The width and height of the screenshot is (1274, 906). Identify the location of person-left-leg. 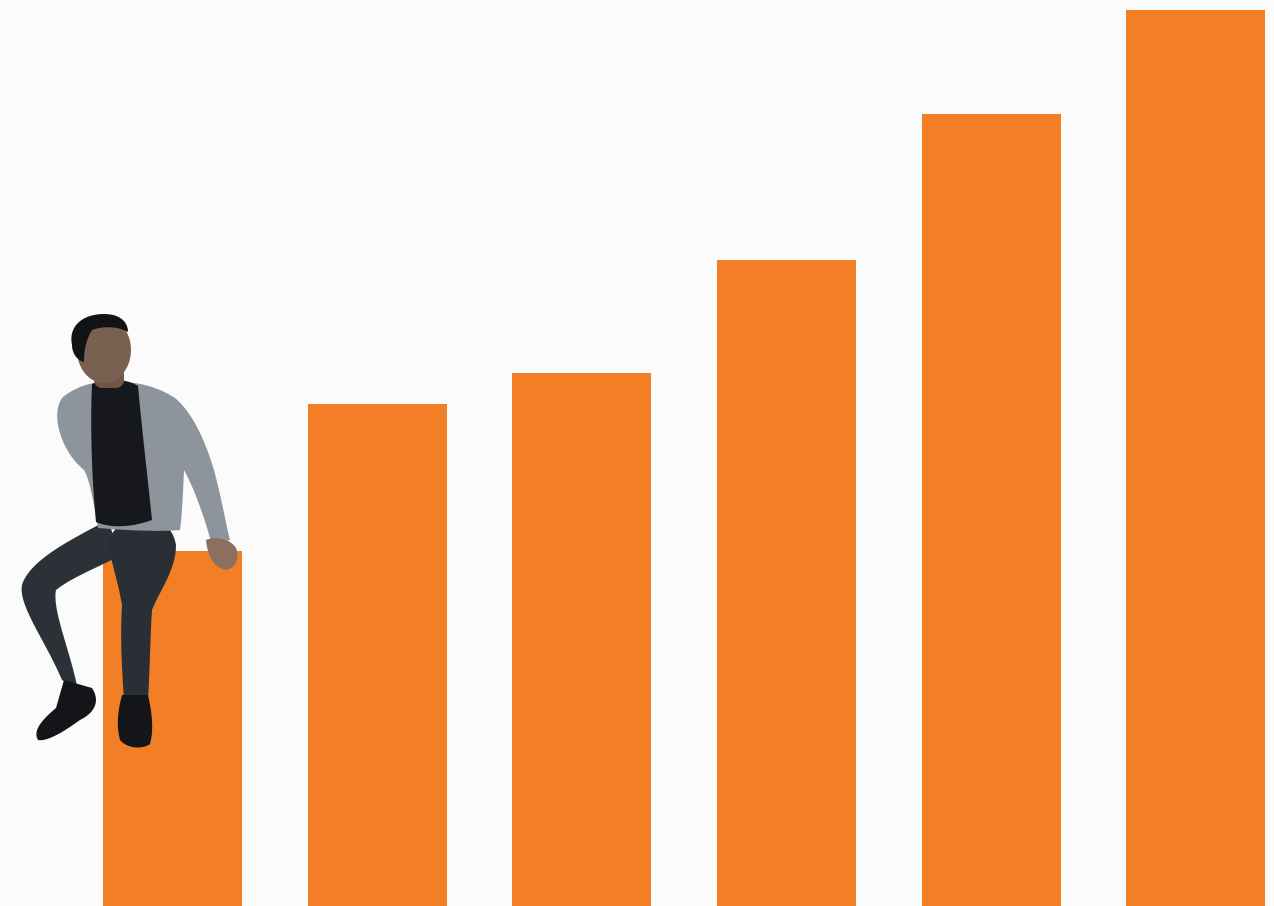
(71, 605).